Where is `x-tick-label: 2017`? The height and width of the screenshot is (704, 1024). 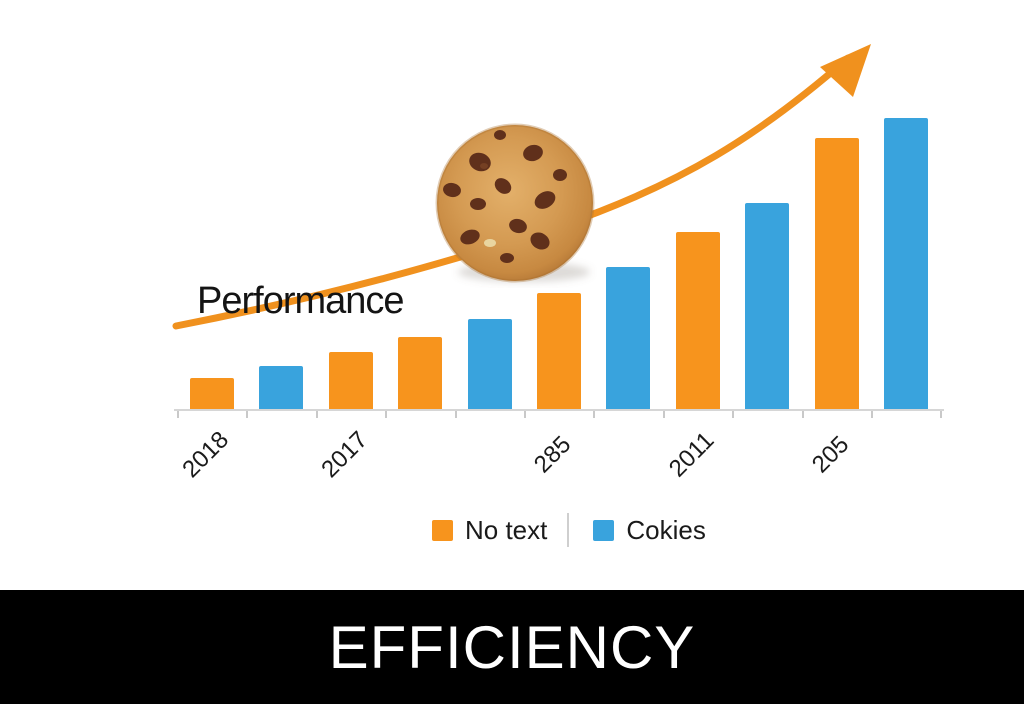
x-tick-label: 2017 is located at coordinates (344, 455).